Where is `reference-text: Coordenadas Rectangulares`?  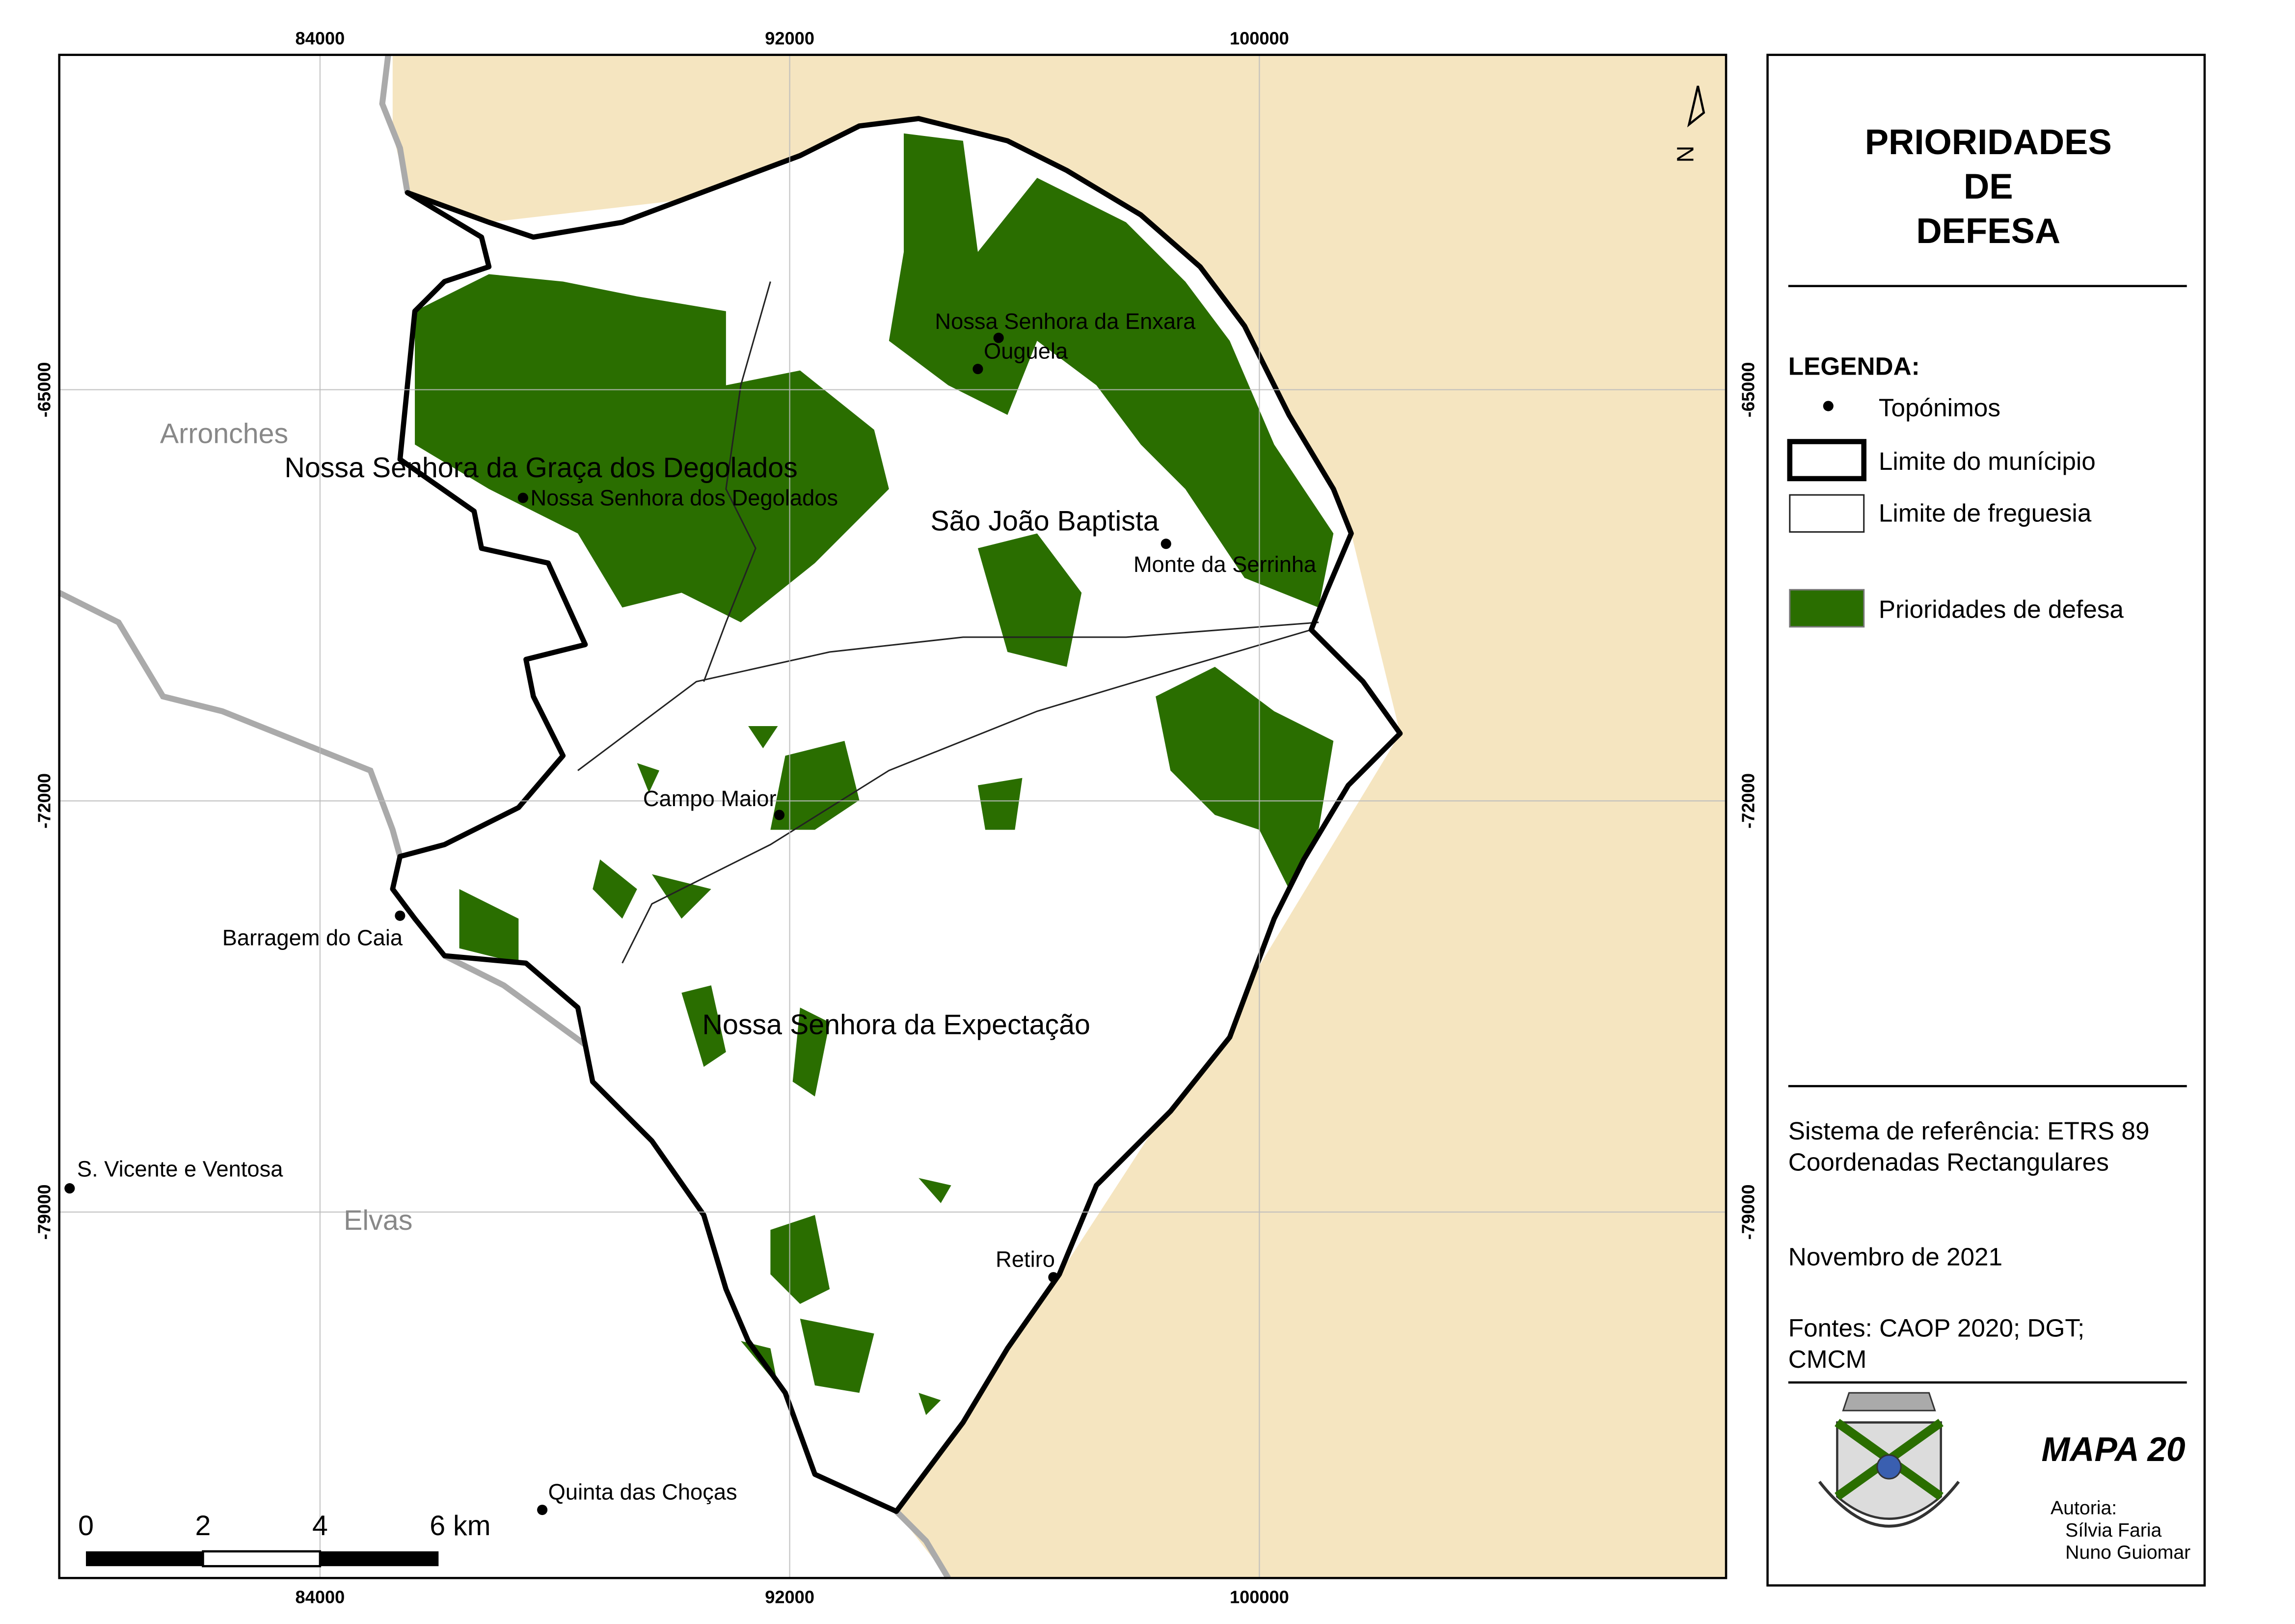 reference-text: Coordenadas Rectangulares is located at coordinates (1949, 1162).